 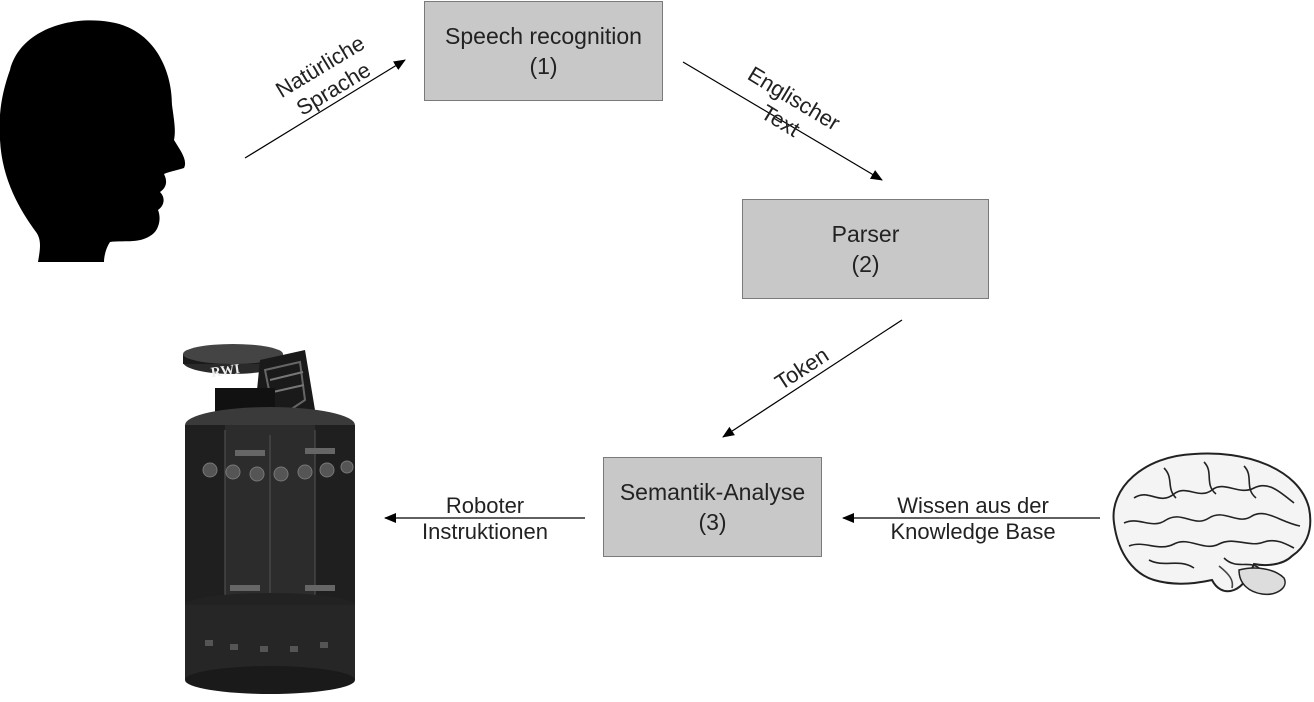 What do you see at coordinates (543, 66) in the screenshot?
I see `speech-recognition-number: (1)` at bounding box center [543, 66].